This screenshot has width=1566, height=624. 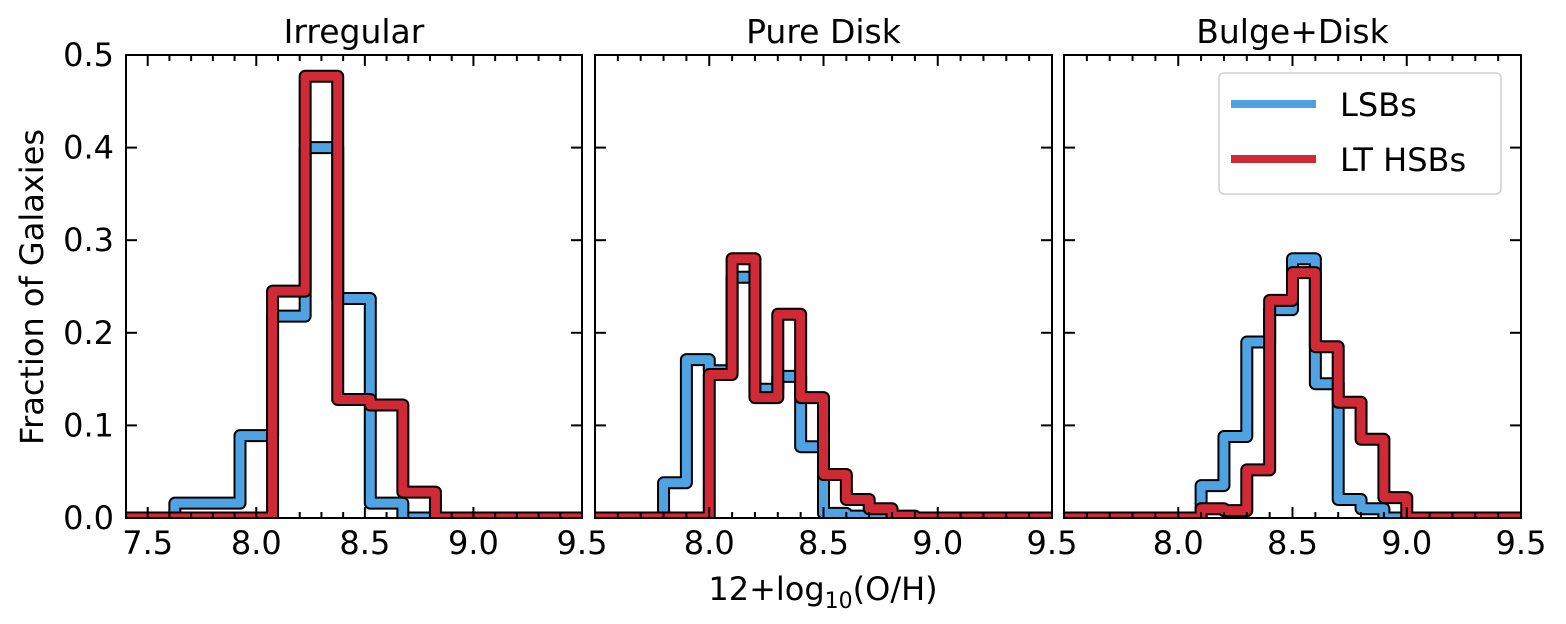 I want to click on x-axis-label-end: (O/H), so click(x=895, y=589).